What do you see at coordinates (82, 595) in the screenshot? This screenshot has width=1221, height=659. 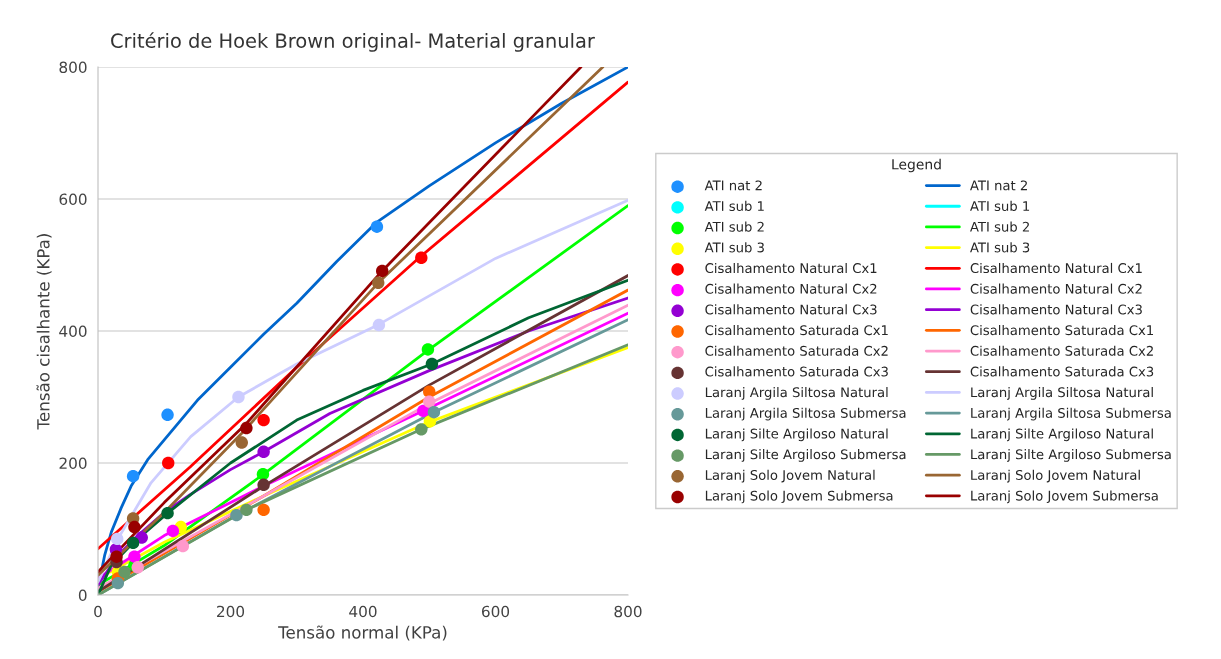 I see `y-tick-label: 0` at bounding box center [82, 595].